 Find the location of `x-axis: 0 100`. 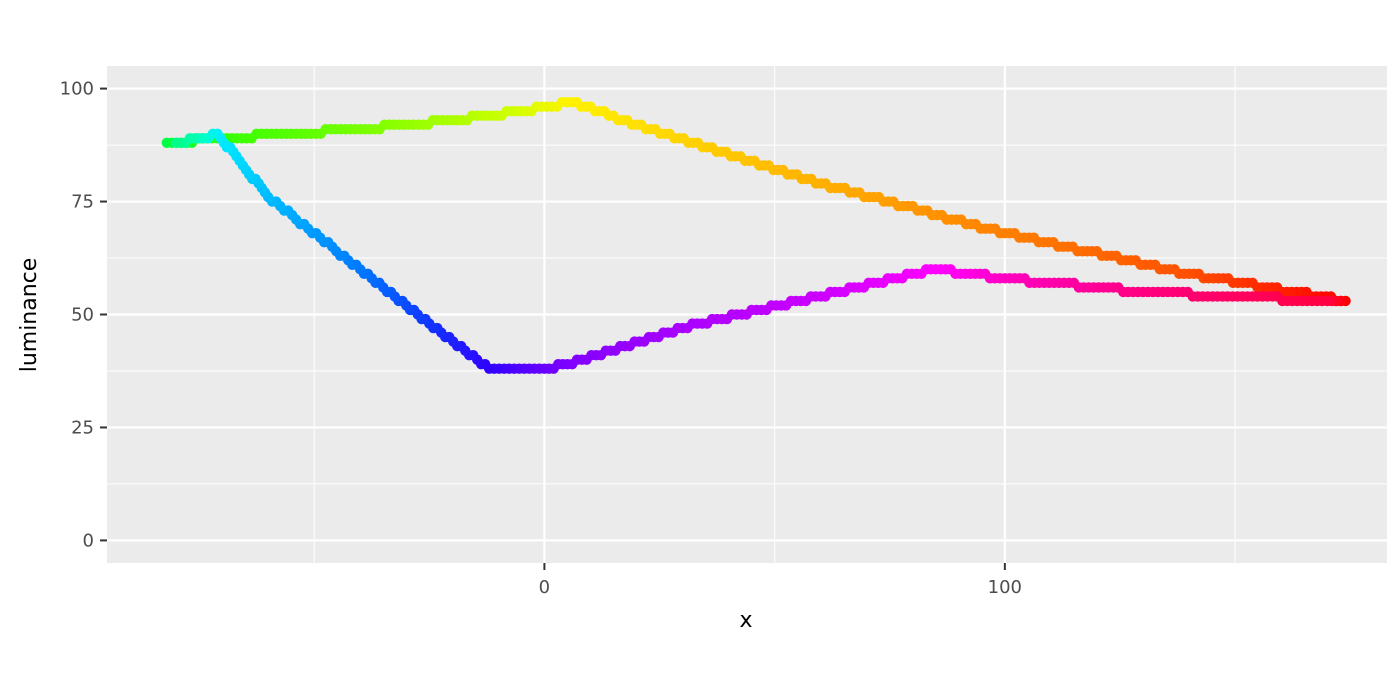

x-axis: 0 100 is located at coordinates (780, 580).